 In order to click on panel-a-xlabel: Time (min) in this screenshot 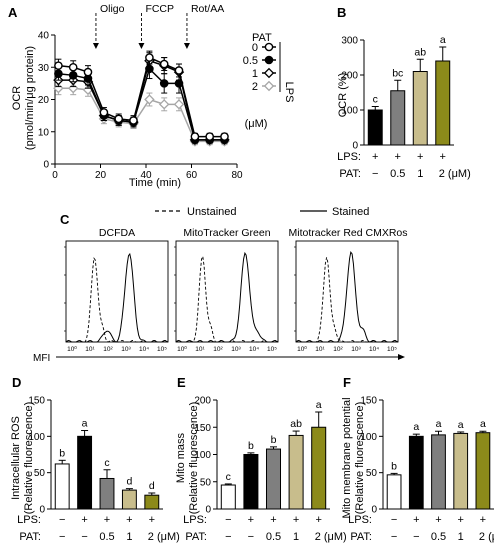, I will do `click(155, 183)`.